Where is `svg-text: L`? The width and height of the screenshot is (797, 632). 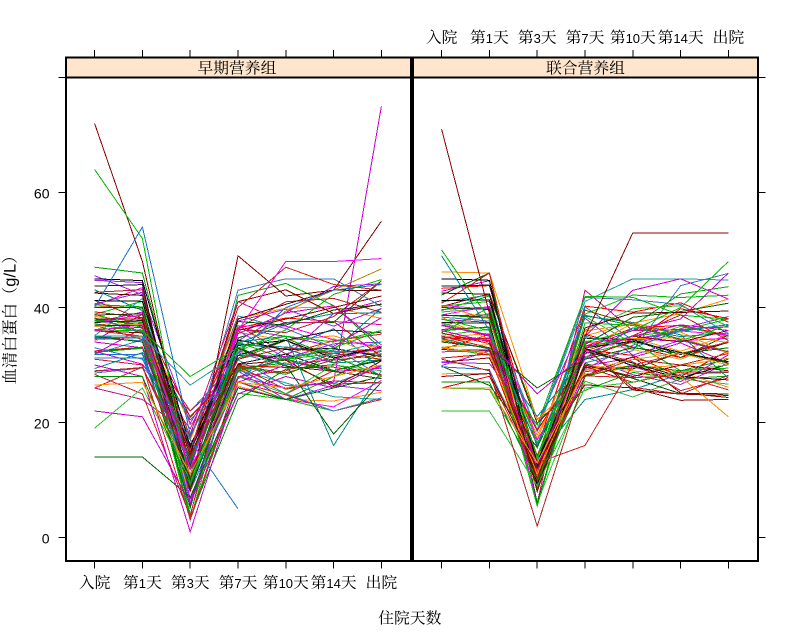 svg-text: L is located at coordinates (10, 268).